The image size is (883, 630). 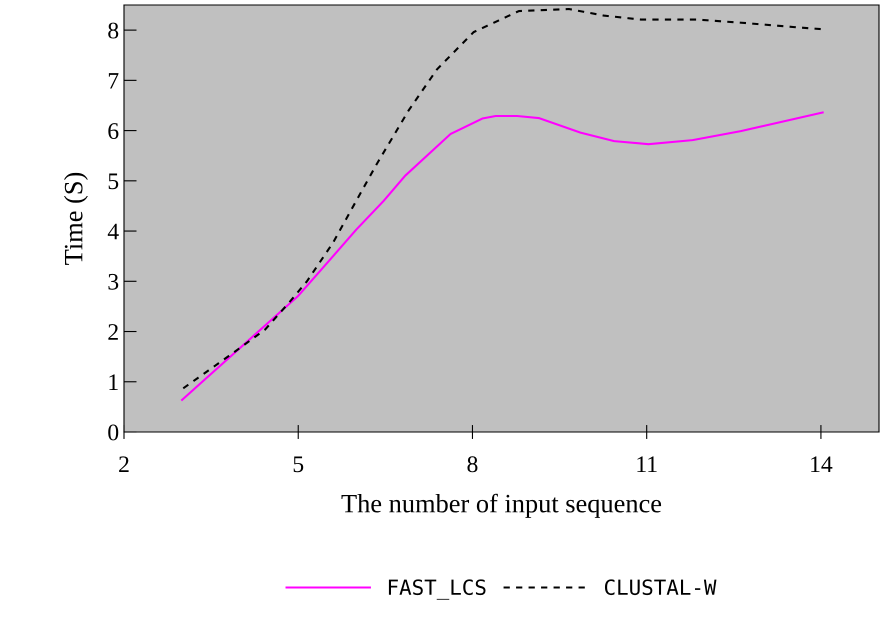 What do you see at coordinates (113, 30) in the screenshot?
I see `y-tick-label: 8` at bounding box center [113, 30].